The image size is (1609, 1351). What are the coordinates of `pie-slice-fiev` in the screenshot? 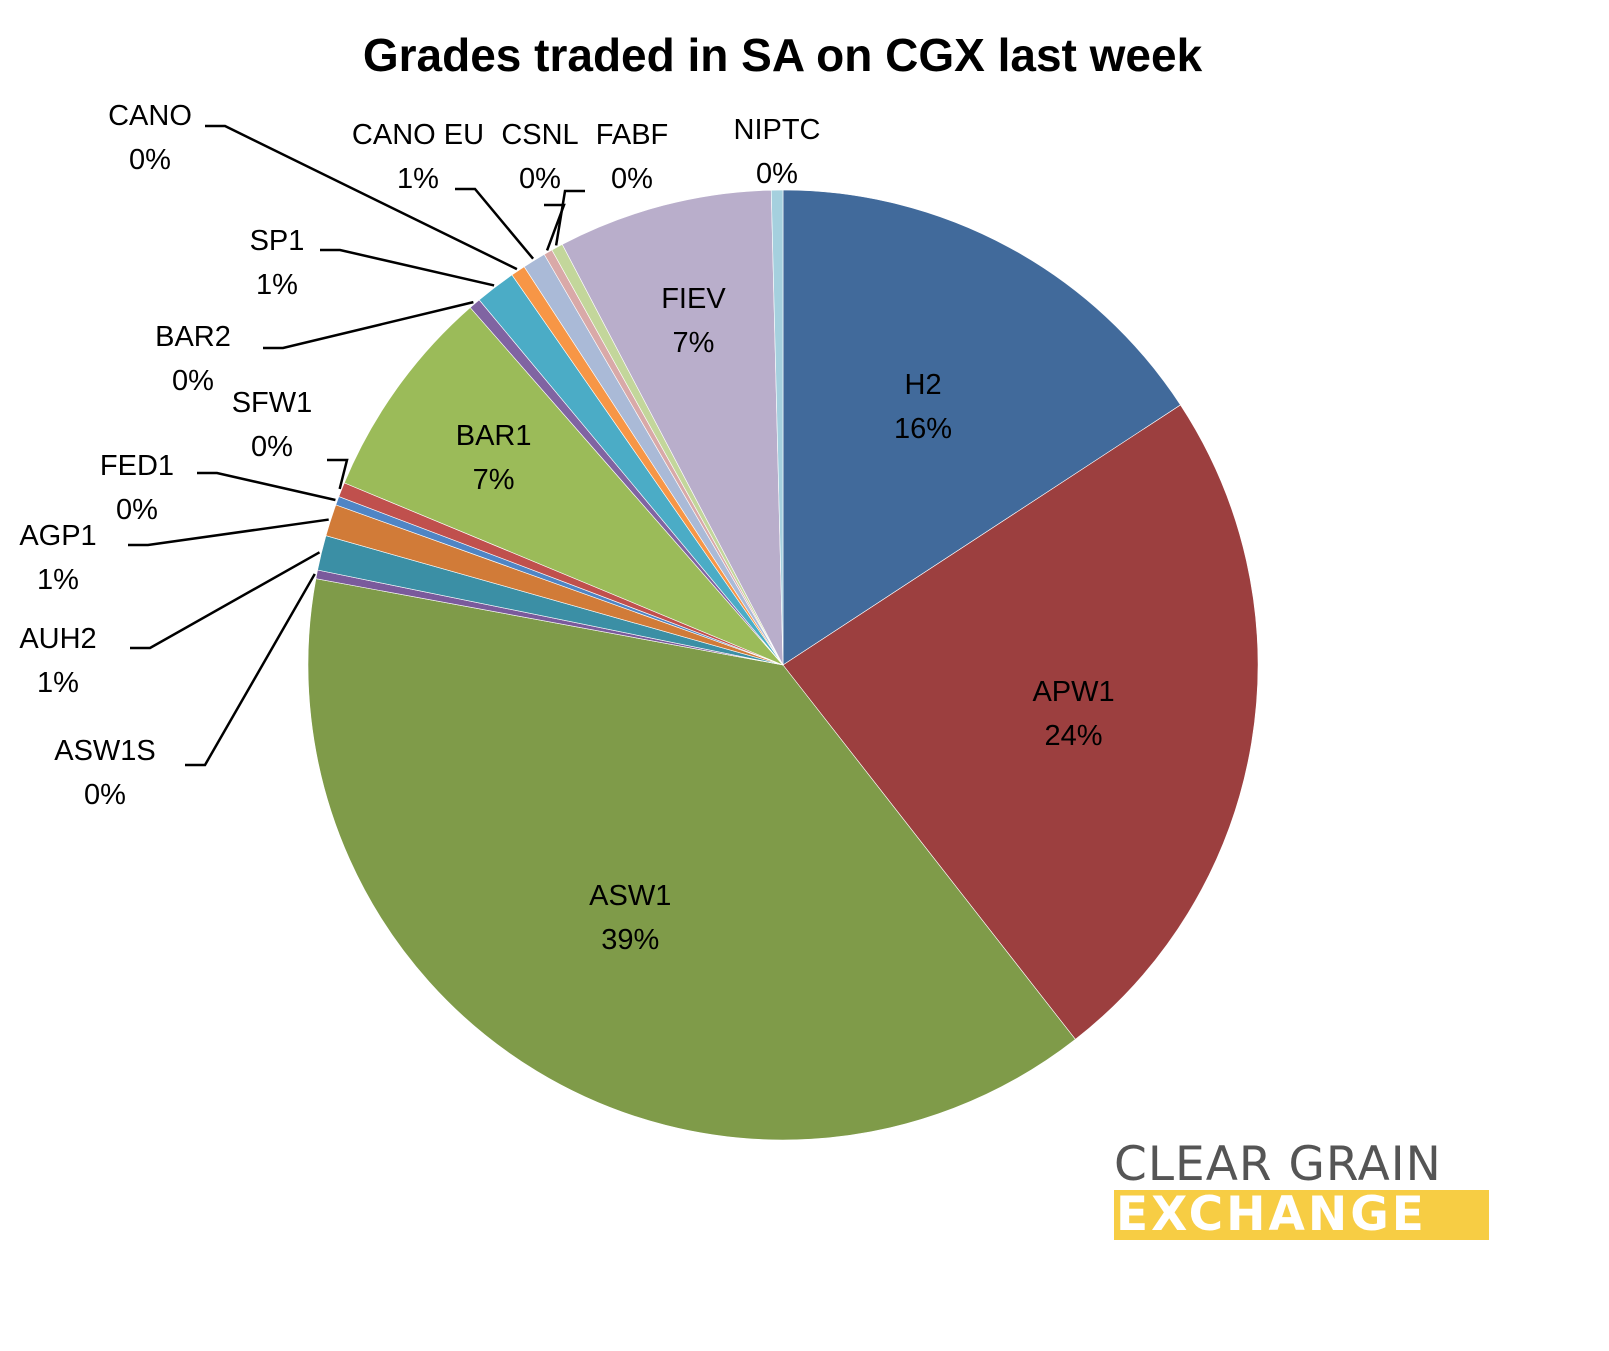 It's located at (672, 427).